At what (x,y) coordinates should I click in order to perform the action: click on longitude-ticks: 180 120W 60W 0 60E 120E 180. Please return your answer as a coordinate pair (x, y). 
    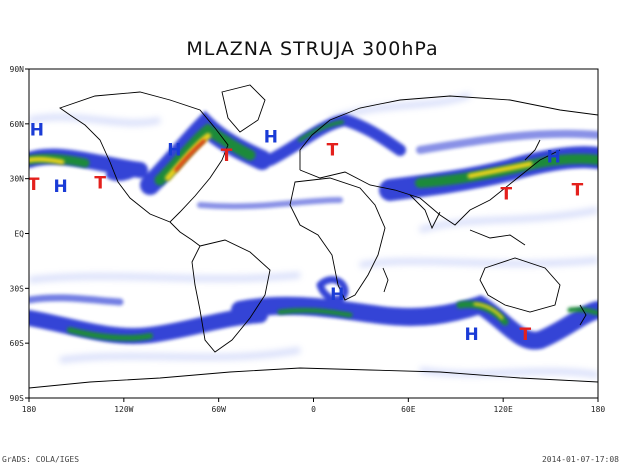
    Looking at the image, I should click on (314, 406).